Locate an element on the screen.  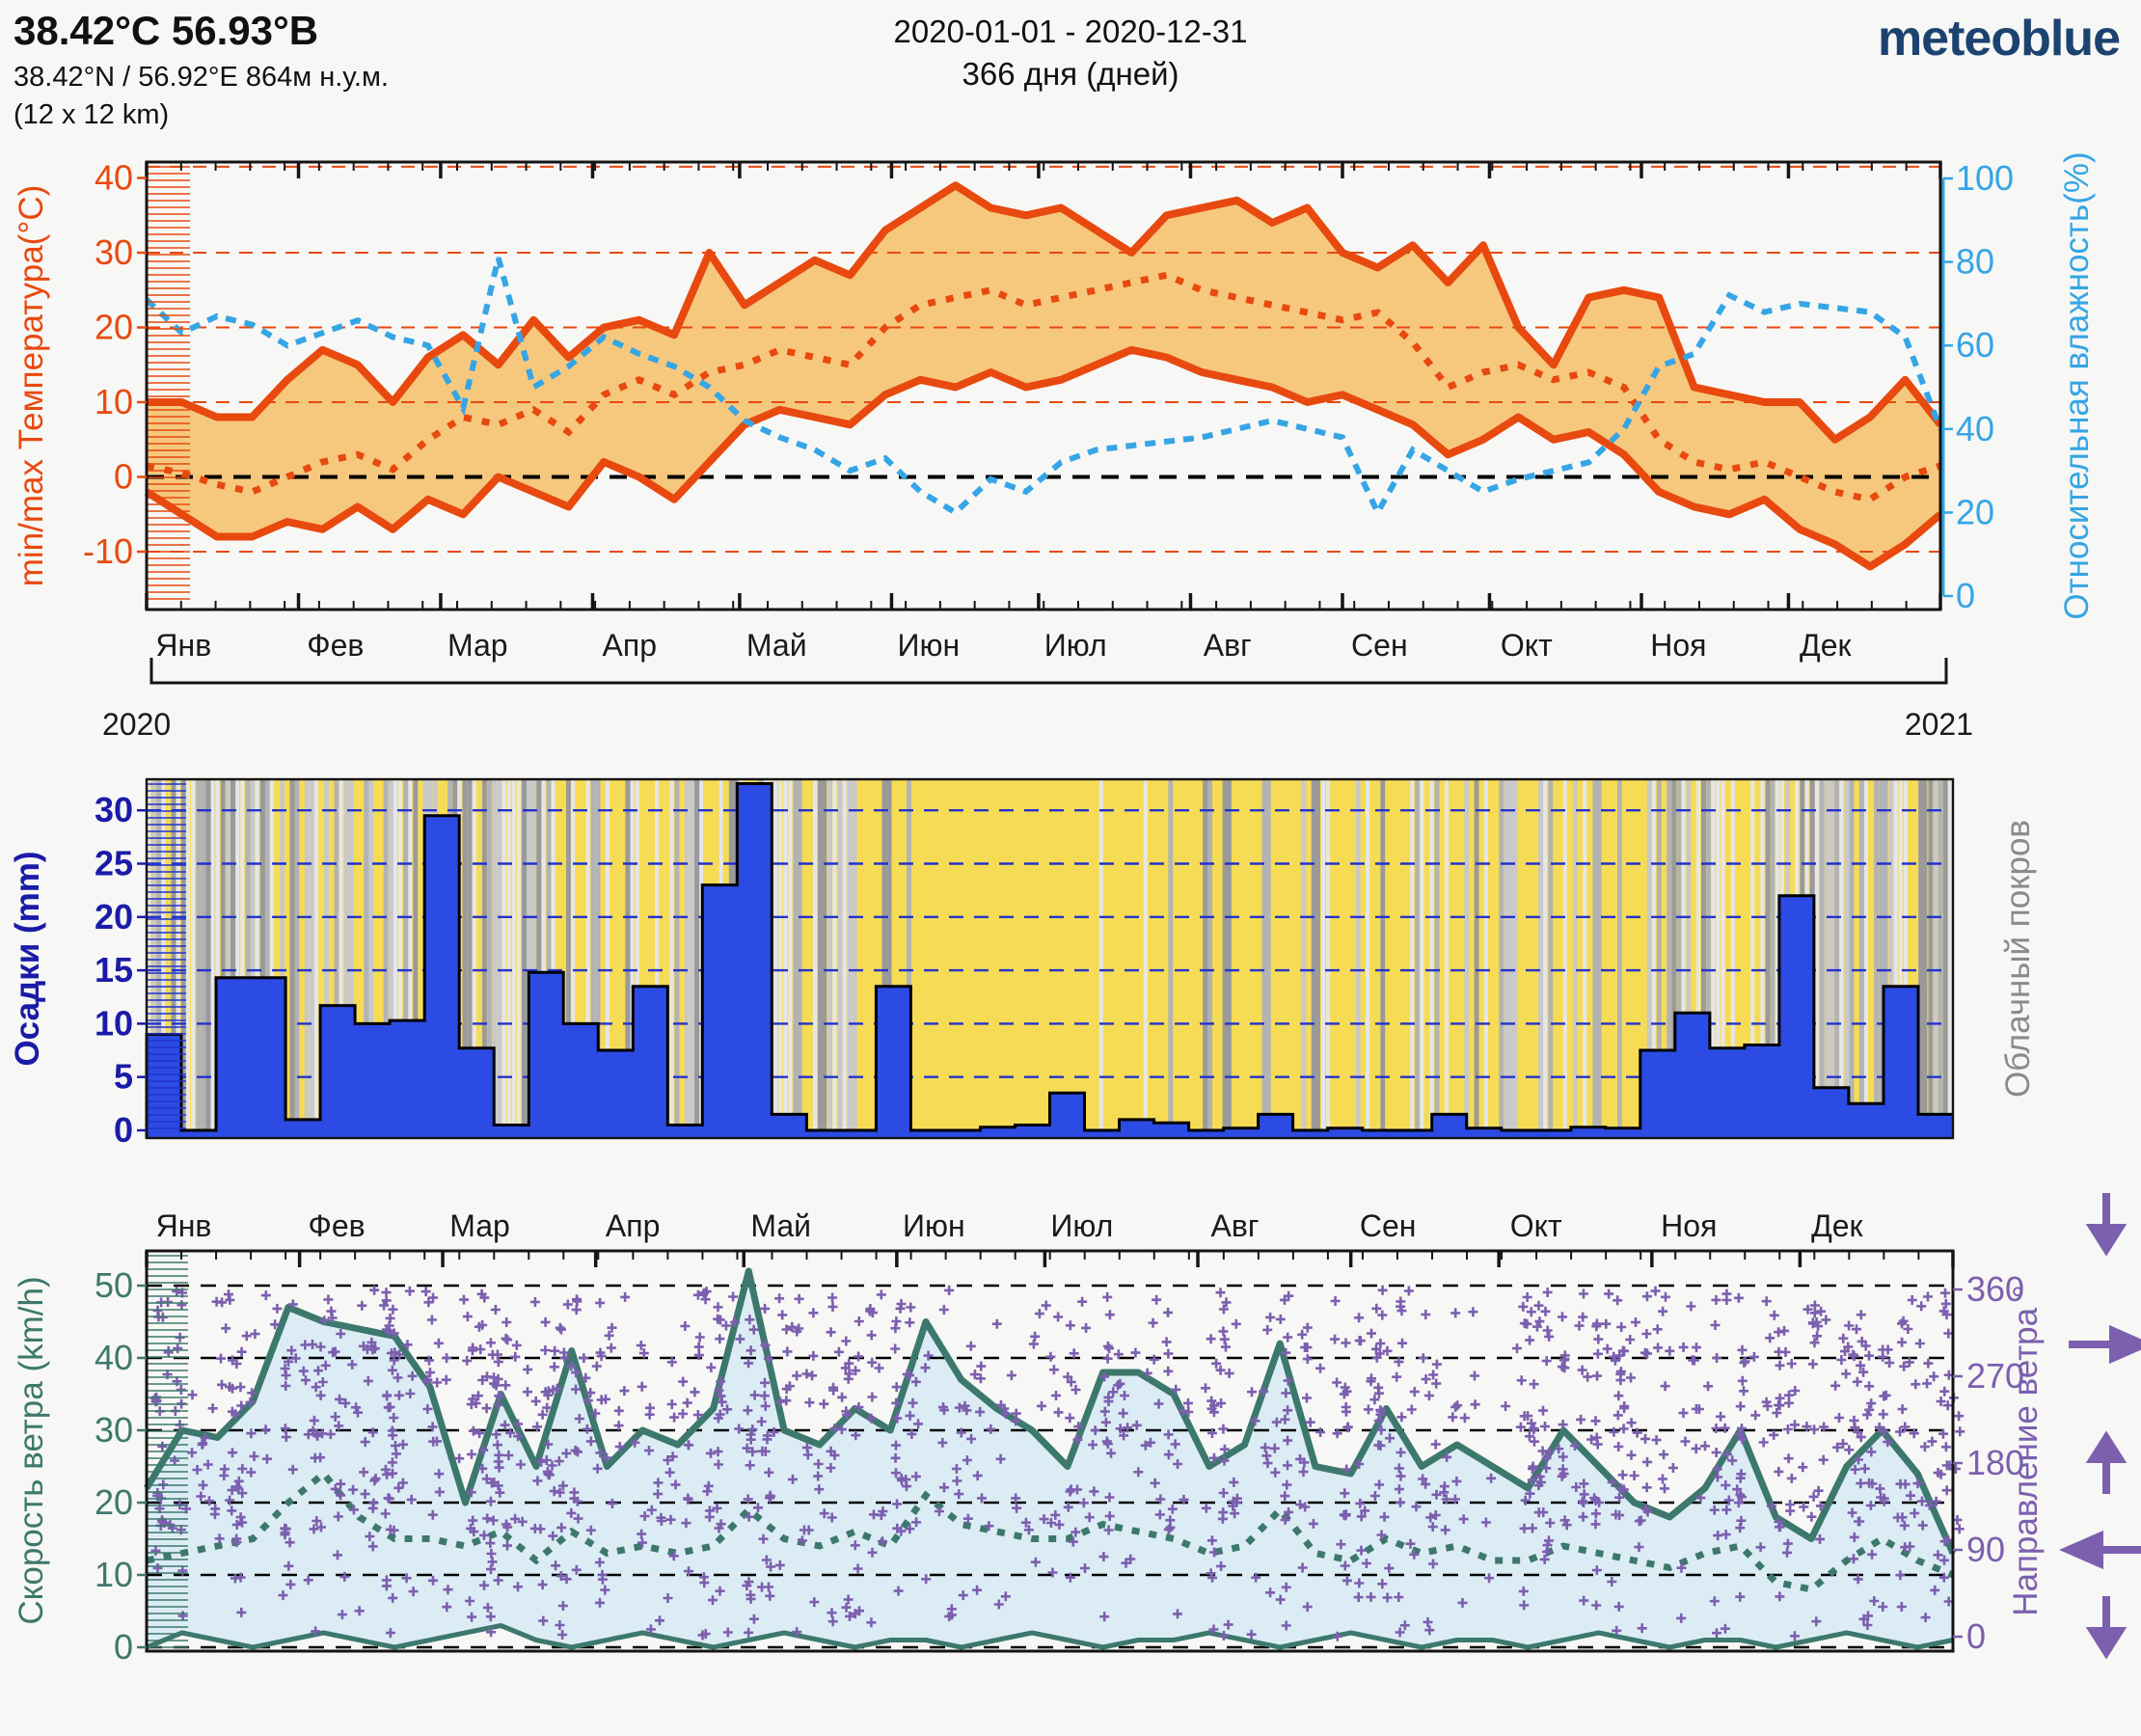
month-label-top: Янв is located at coordinates (183, 645).